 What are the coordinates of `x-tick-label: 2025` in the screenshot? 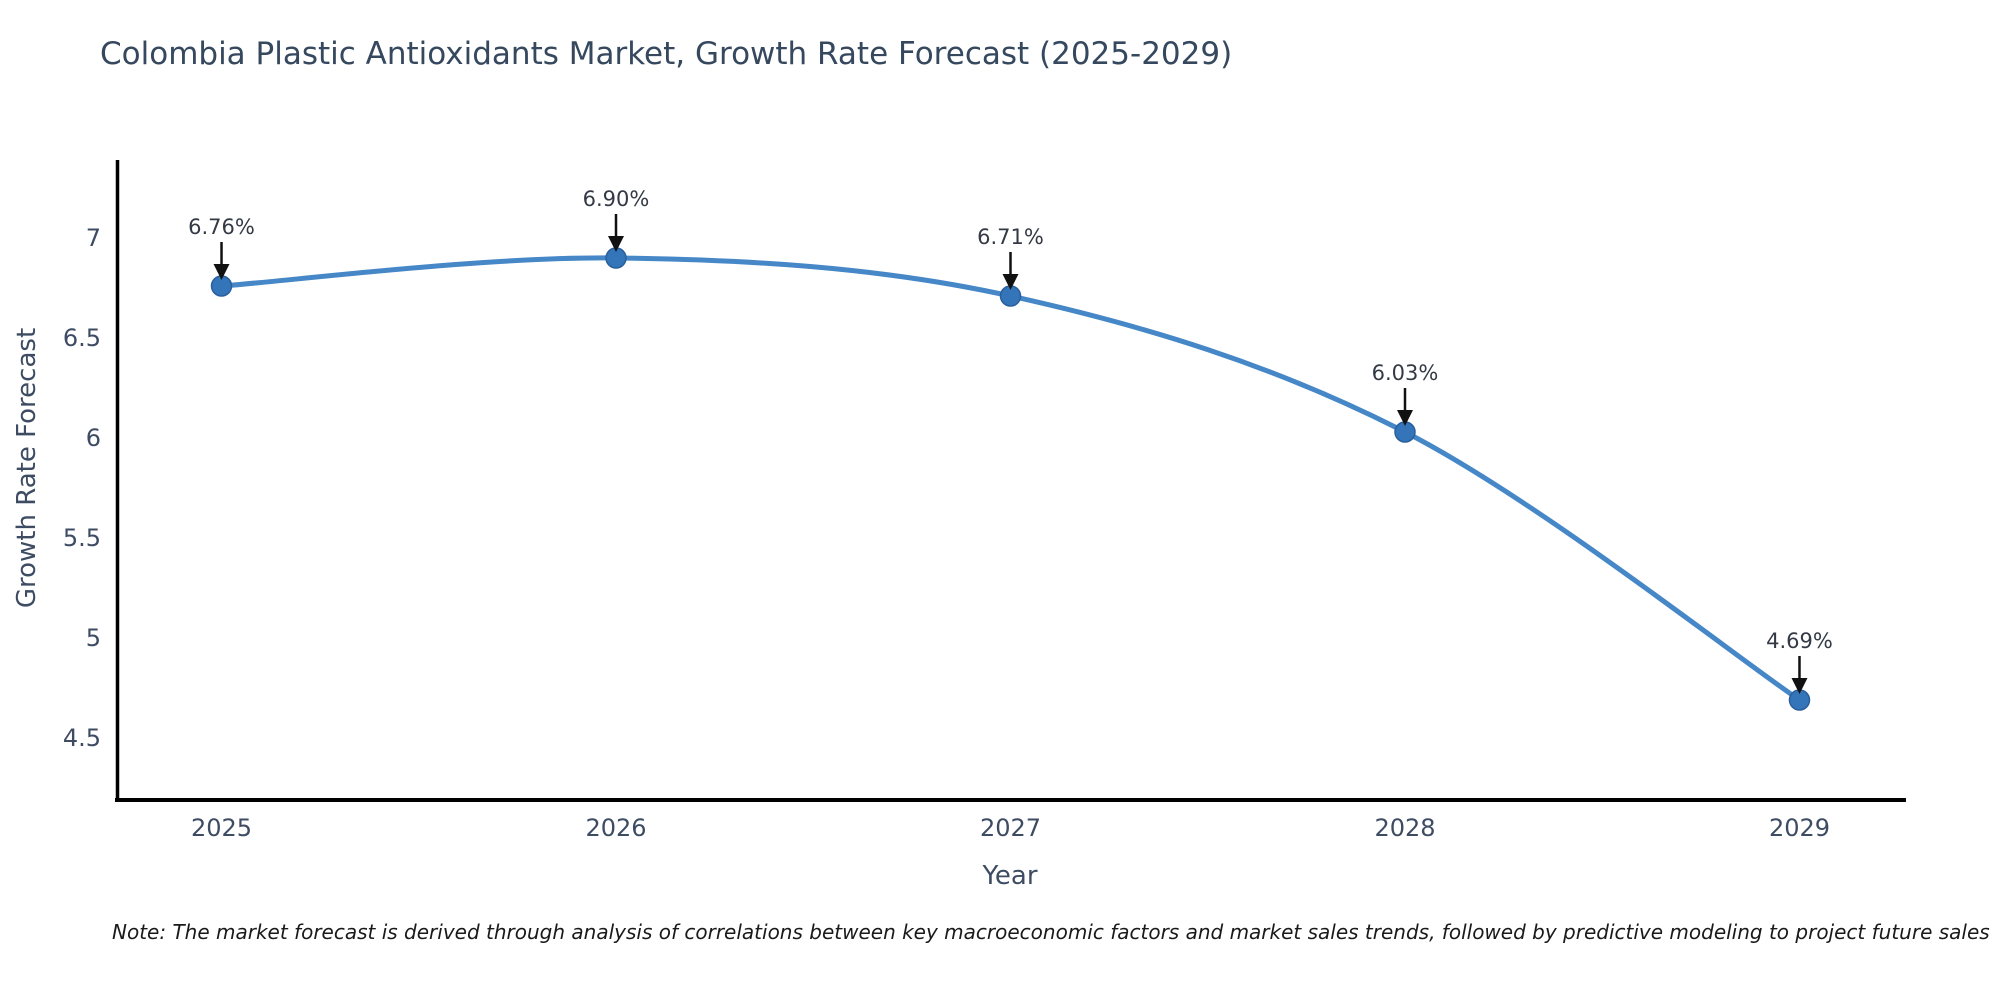 It's located at (221, 828).